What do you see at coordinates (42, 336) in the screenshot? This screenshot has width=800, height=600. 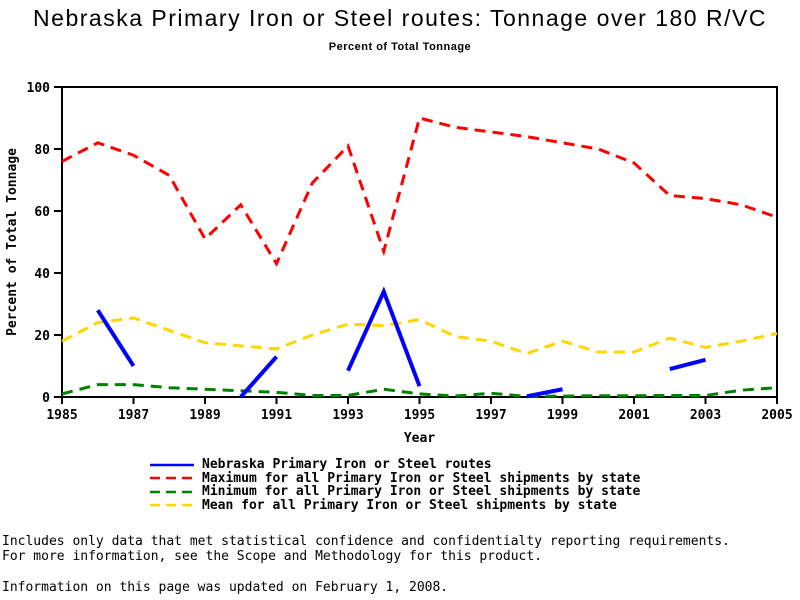 I see `y-tick-label: 20` at bounding box center [42, 336].